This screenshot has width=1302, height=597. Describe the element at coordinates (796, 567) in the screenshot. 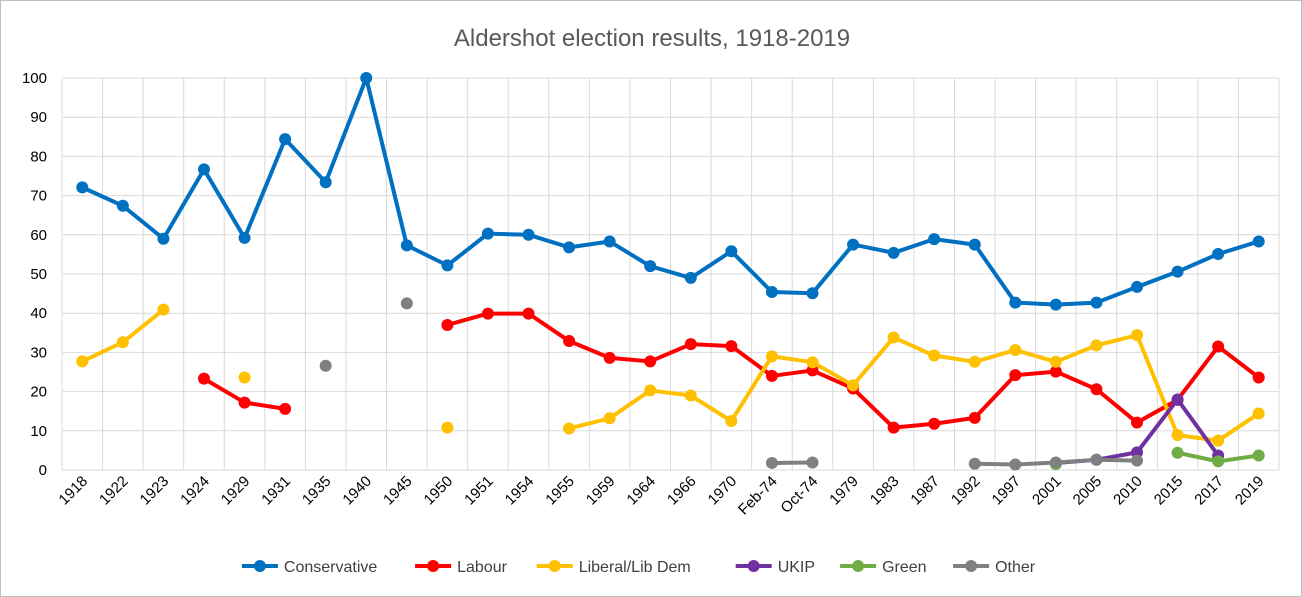

I see `legend-label: UKIP` at that location.